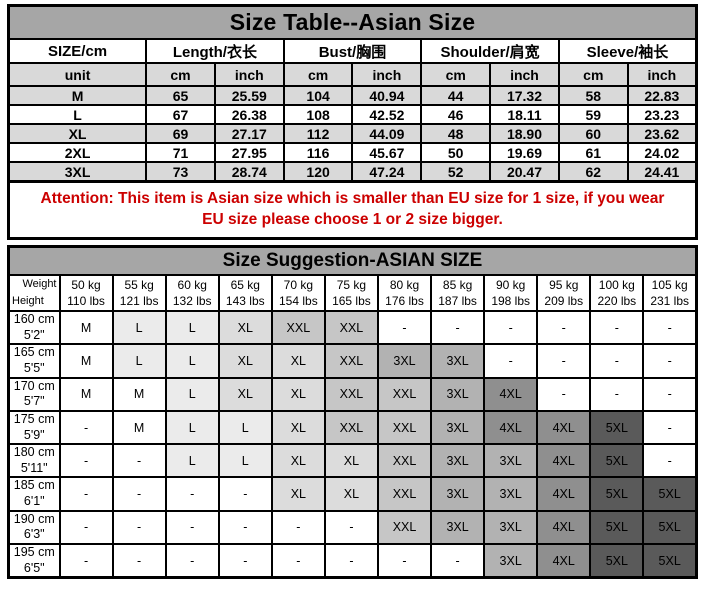 The width and height of the screenshot is (705, 603). What do you see at coordinates (456, 133) in the screenshot?
I see `measurement-cell: 48` at bounding box center [456, 133].